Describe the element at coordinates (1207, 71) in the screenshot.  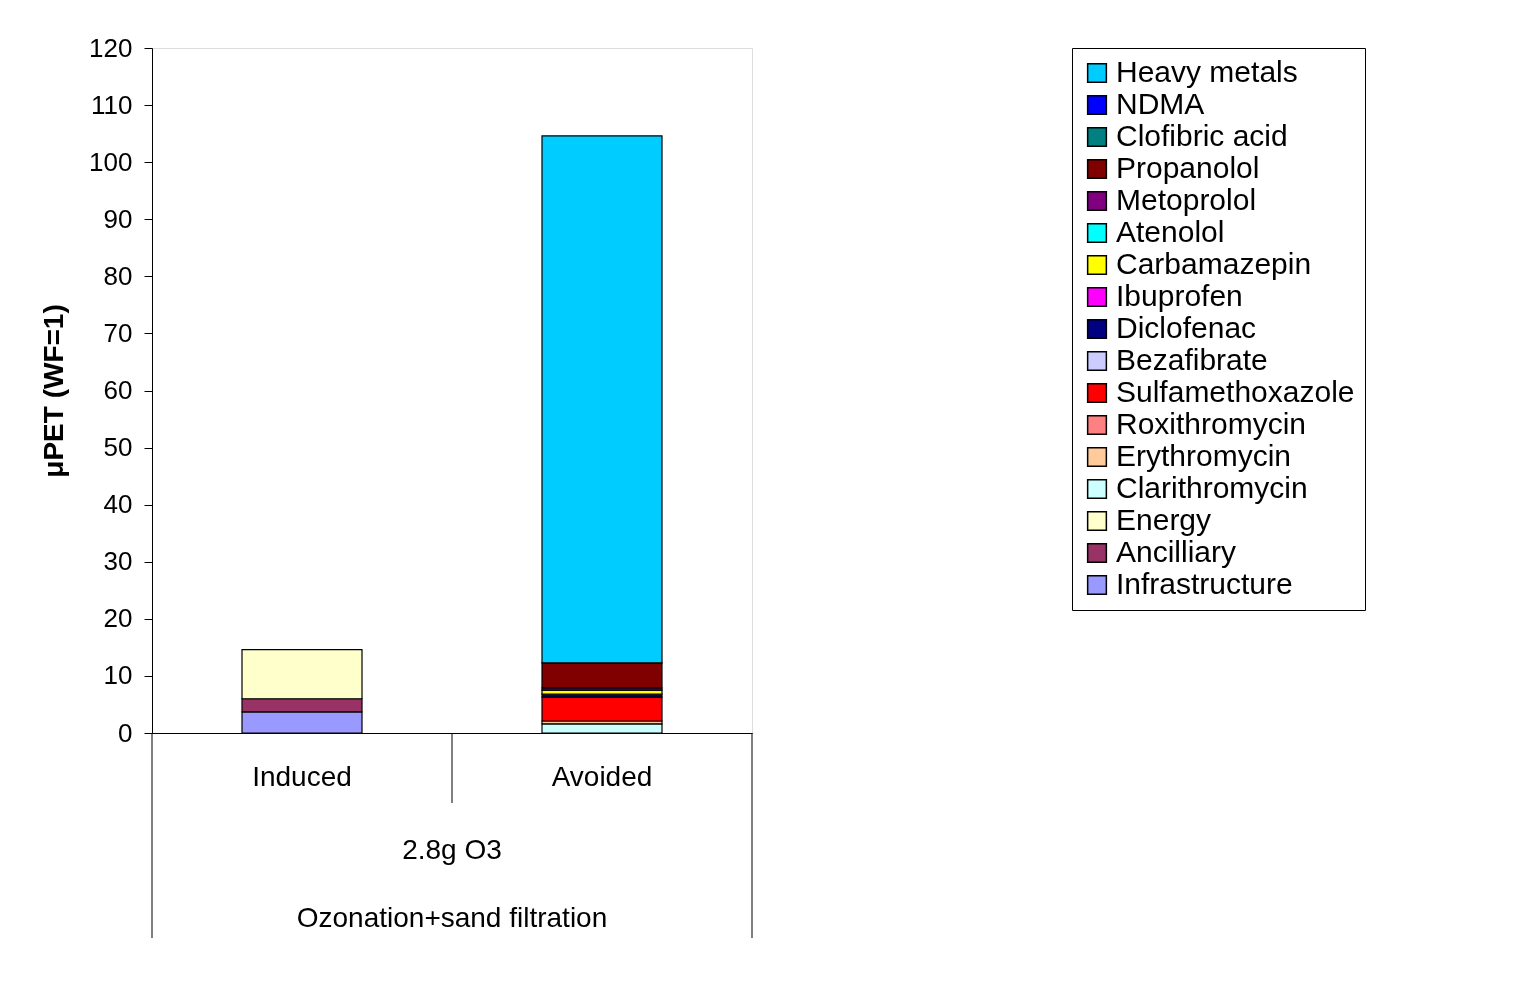
I see `legend-label: Heavy metals` at that location.